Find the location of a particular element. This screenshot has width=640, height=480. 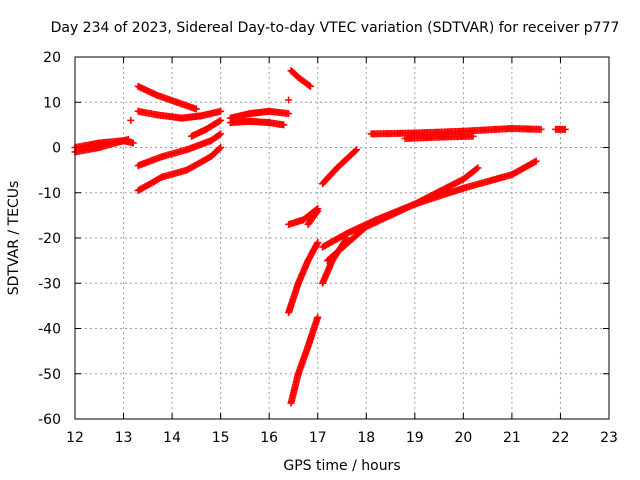

x-tick-label: 12 is located at coordinates (75, 438).